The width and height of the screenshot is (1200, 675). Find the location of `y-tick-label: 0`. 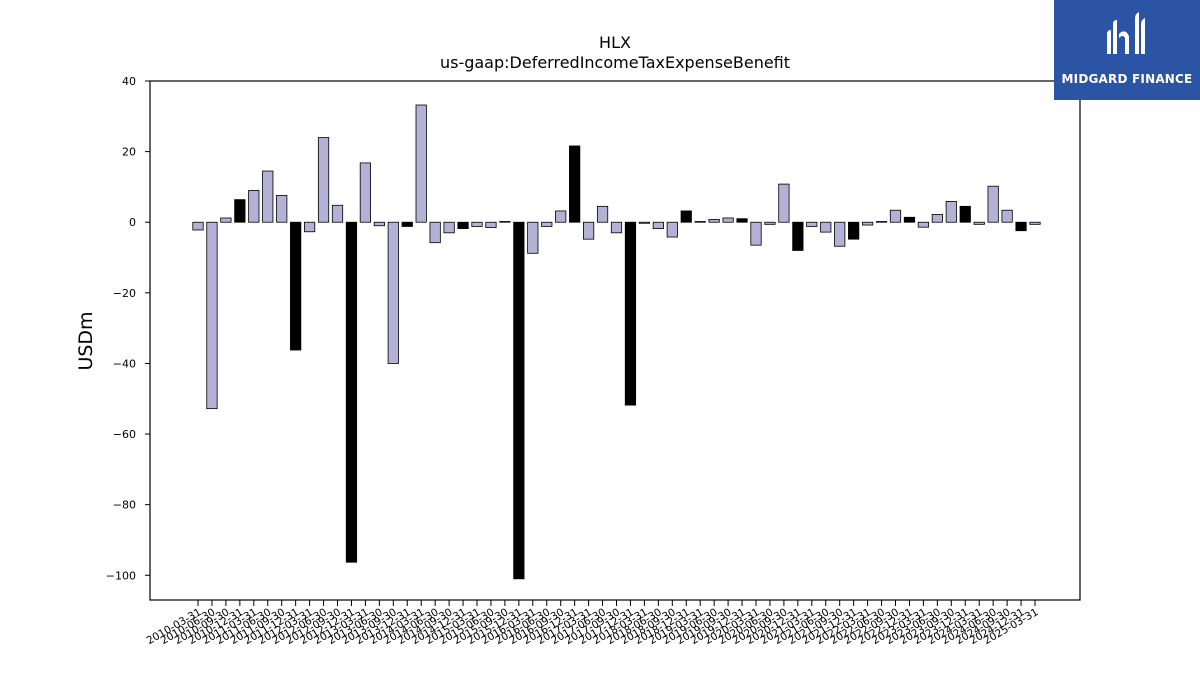

y-tick-label: 0 is located at coordinates (132, 222).